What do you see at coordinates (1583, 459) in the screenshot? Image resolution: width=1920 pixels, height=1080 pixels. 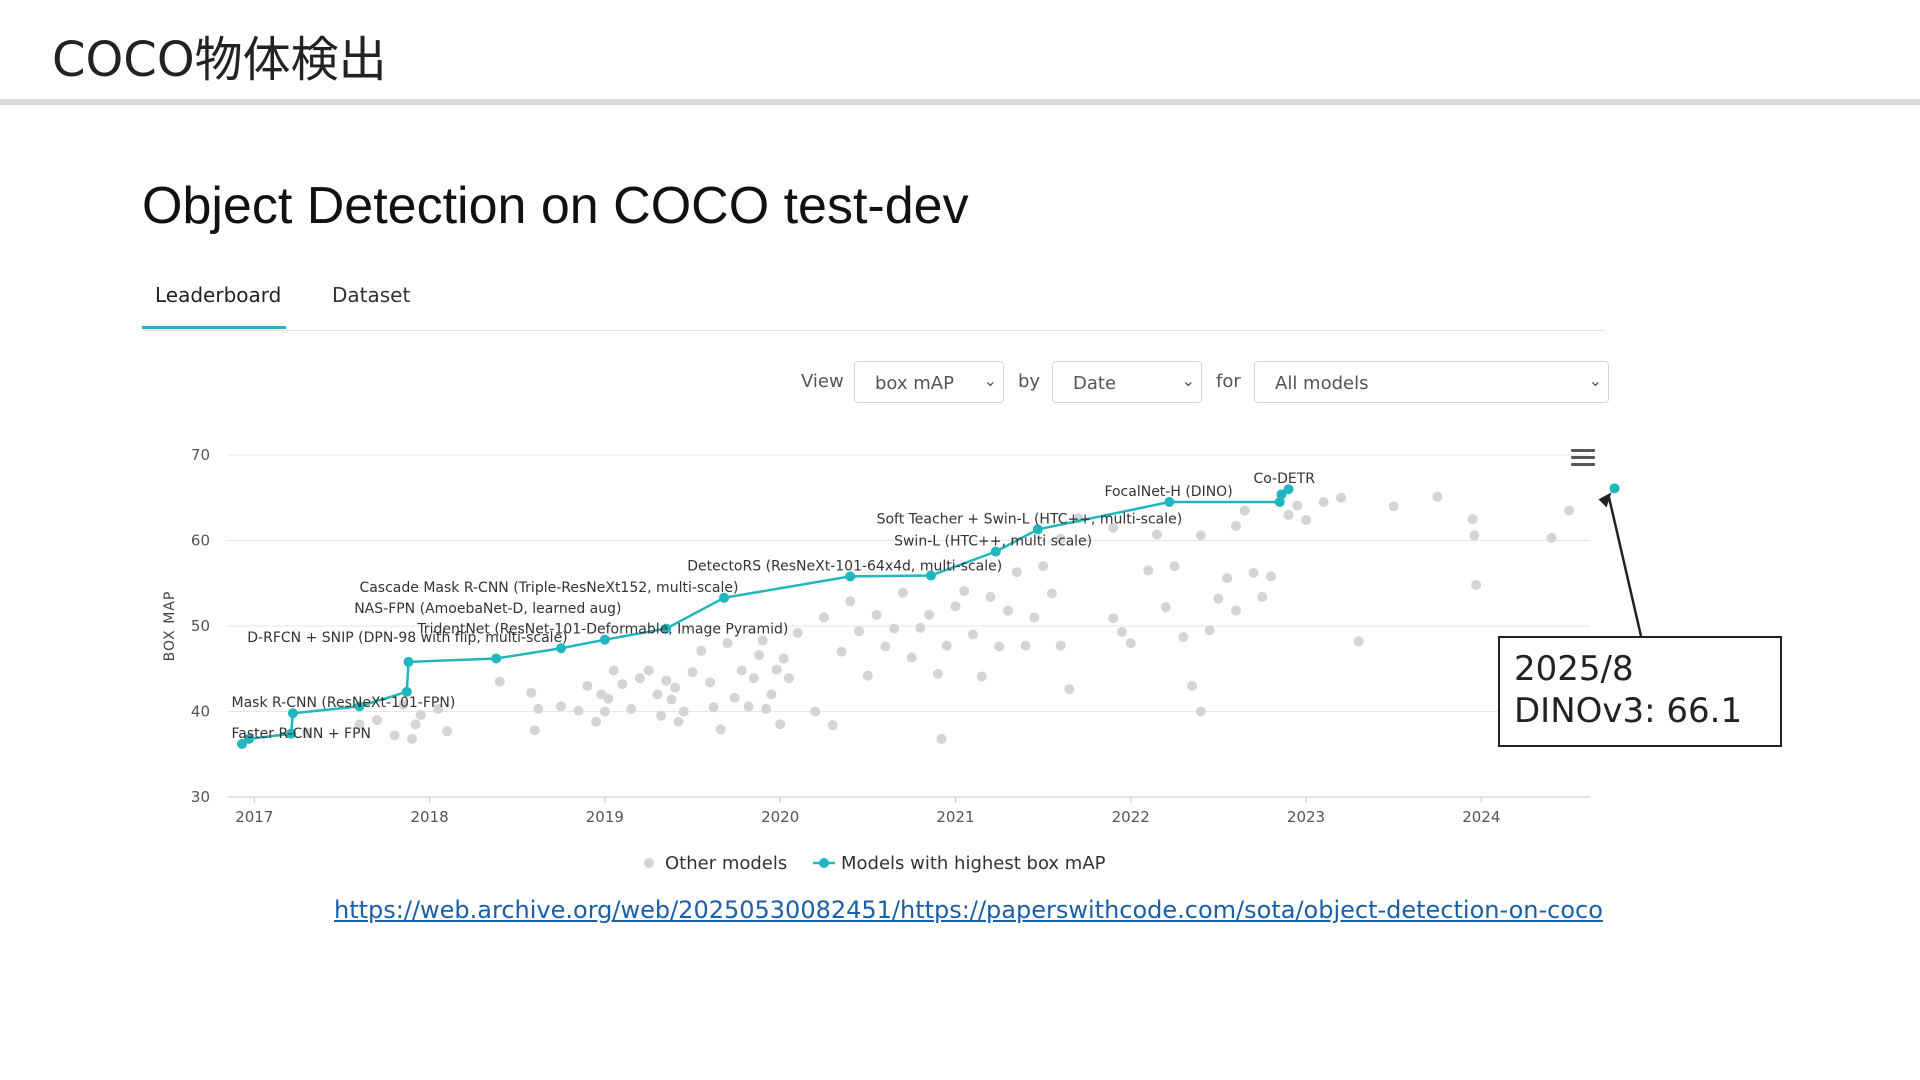 I see `hamburger-icon` at bounding box center [1583, 459].